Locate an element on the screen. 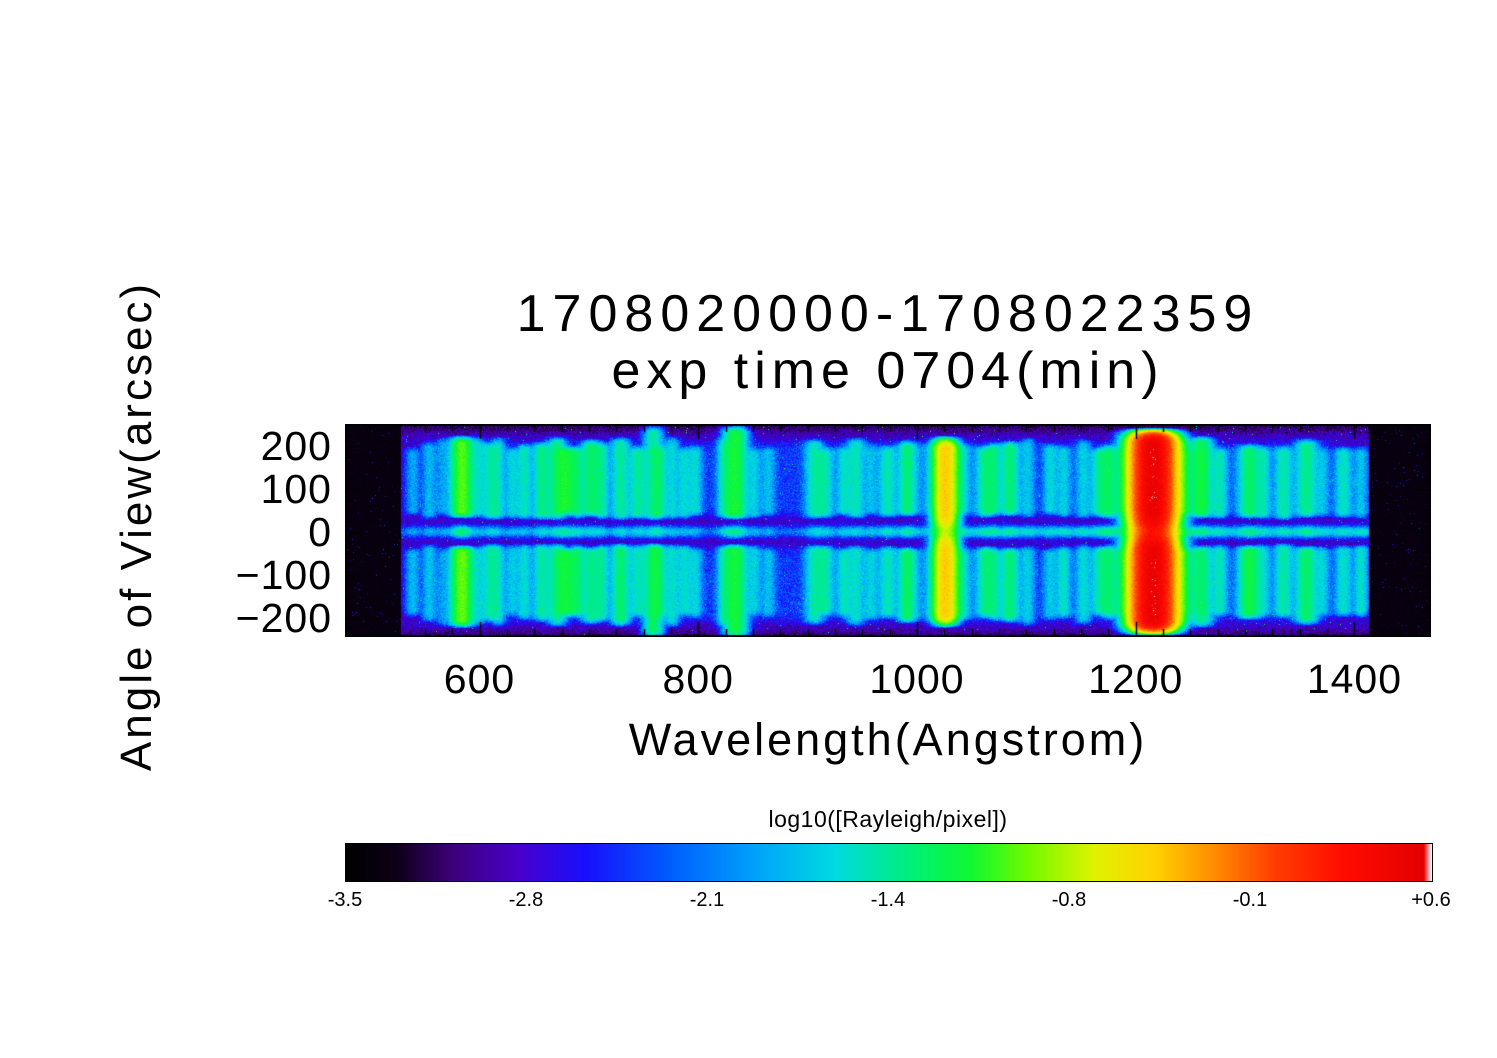 The width and height of the screenshot is (1497, 1058). plot-title: 1708020000-1708022359 is located at coordinates (888, 314).